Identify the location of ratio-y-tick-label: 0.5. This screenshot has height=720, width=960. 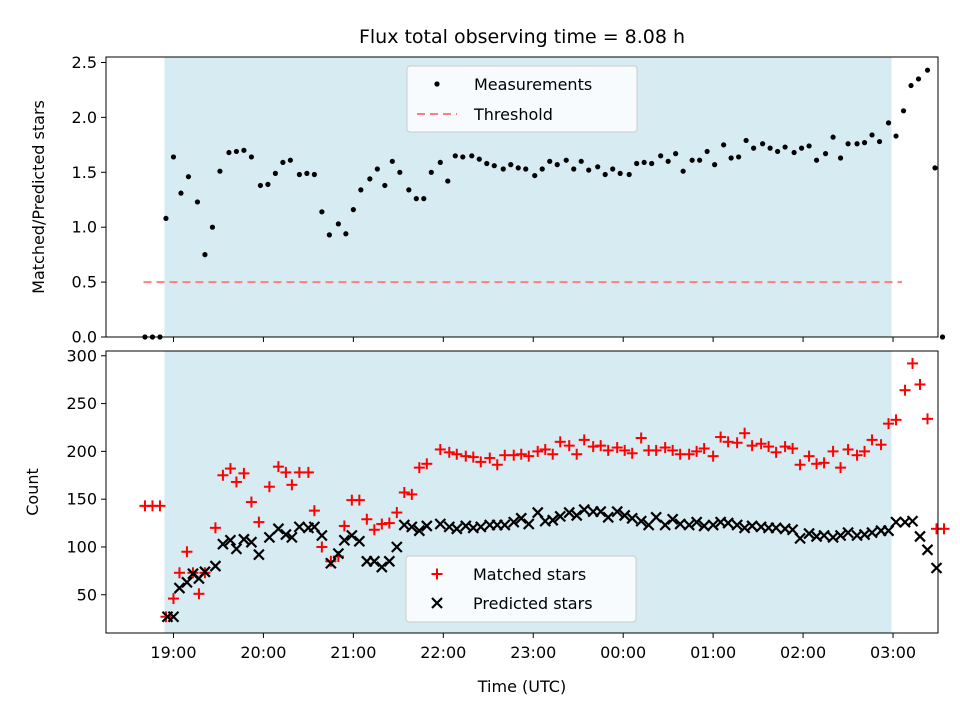
(84, 282).